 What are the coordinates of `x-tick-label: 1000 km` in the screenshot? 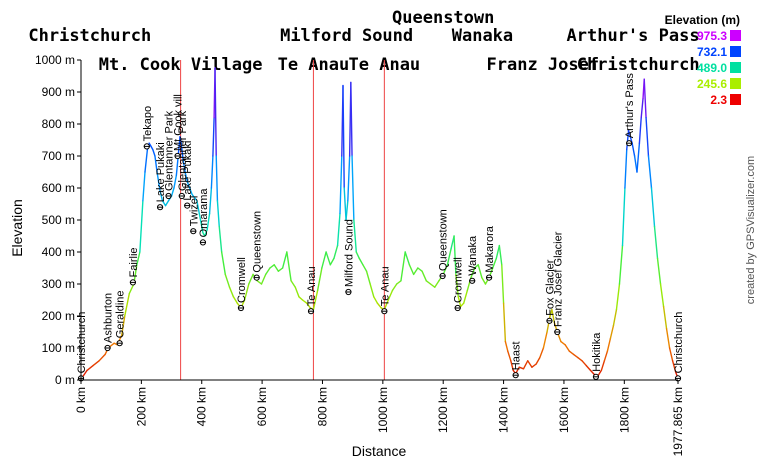 It's located at (383, 410).